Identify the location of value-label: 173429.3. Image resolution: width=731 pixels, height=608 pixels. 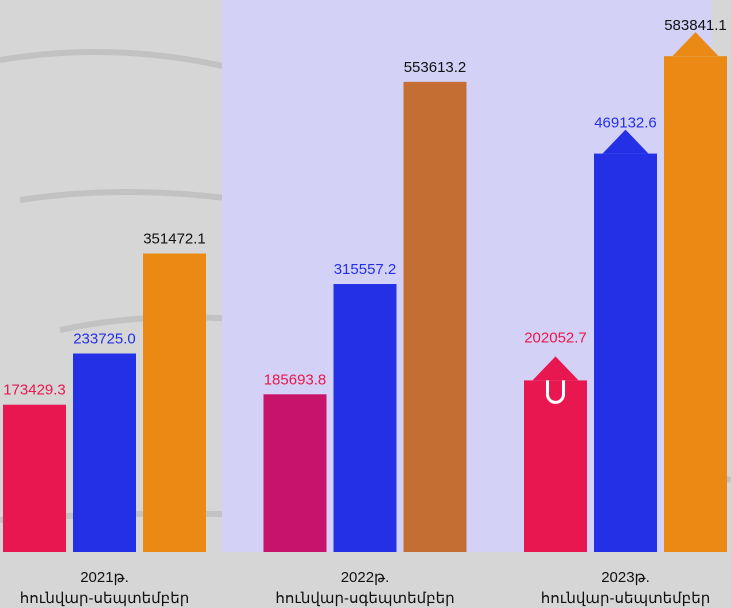
(34, 390).